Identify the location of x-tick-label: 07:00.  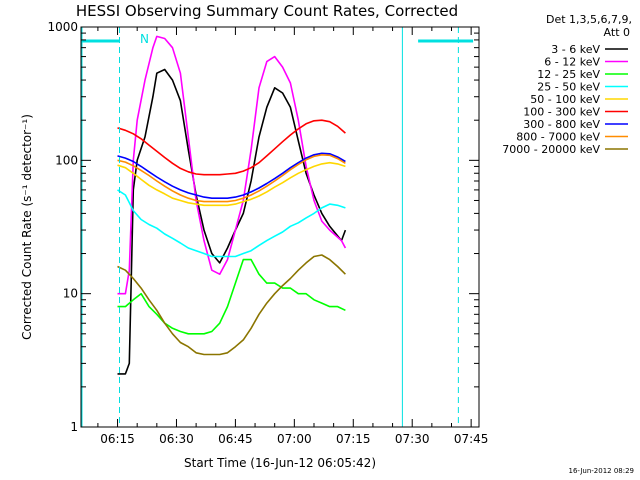
(294, 439).